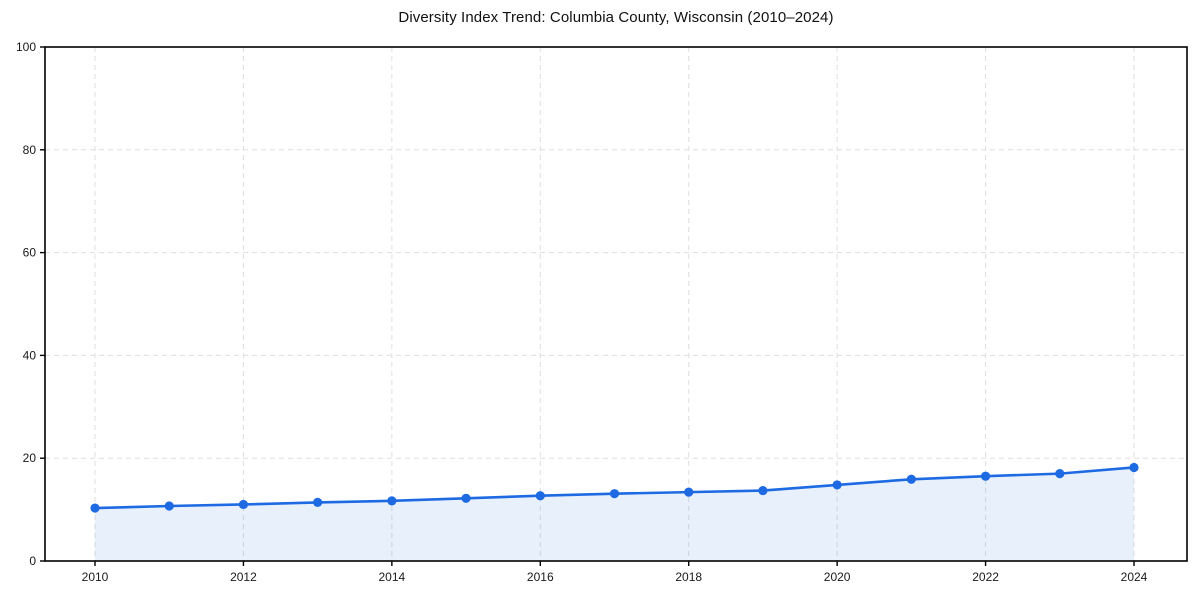  What do you see at coordinates (985, 476) in the screenshot?
I see `data-point-2022` at bounding box center [985, 476].